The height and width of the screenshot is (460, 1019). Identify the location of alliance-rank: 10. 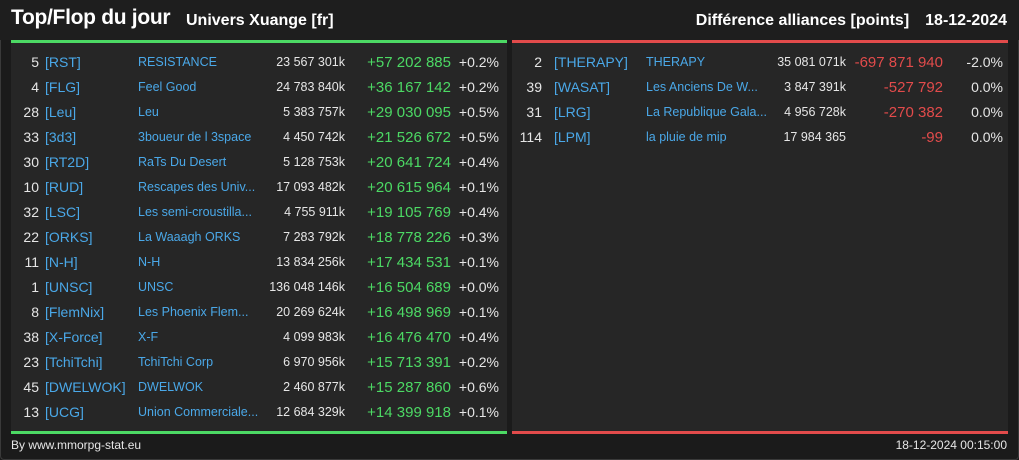
(31, 187).